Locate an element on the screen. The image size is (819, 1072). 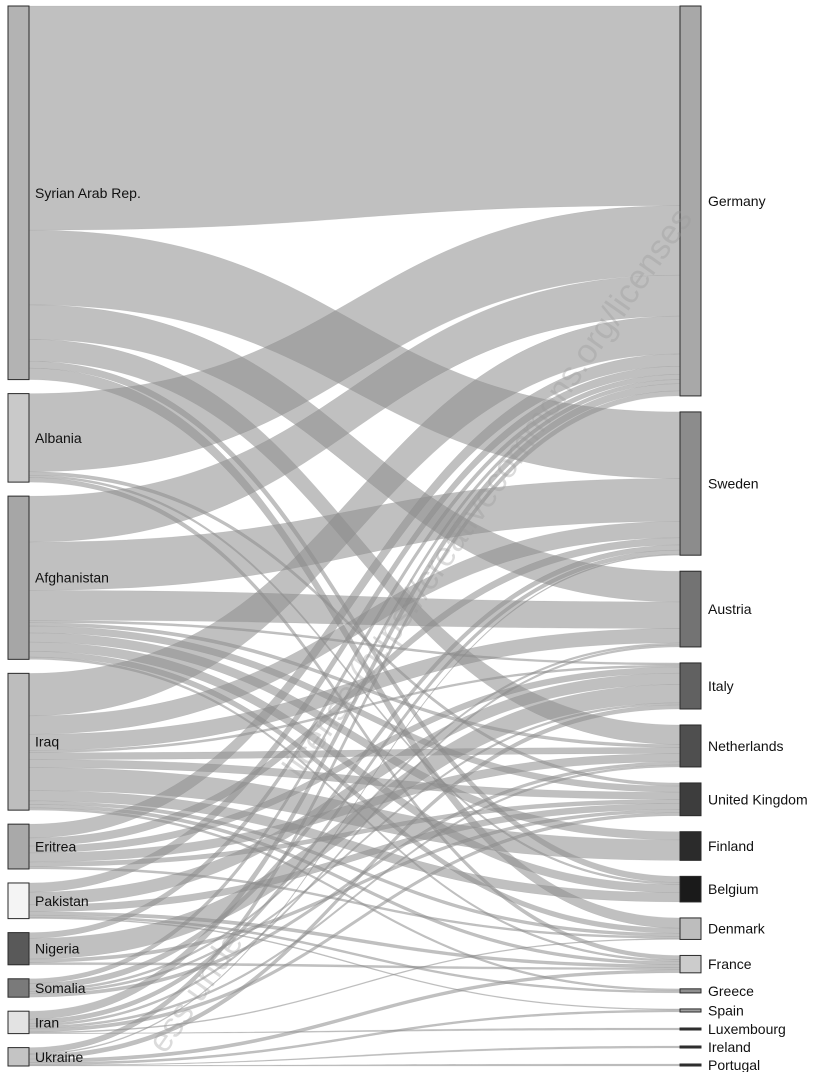
target-node-belgium is located at coordinates (690, 889).